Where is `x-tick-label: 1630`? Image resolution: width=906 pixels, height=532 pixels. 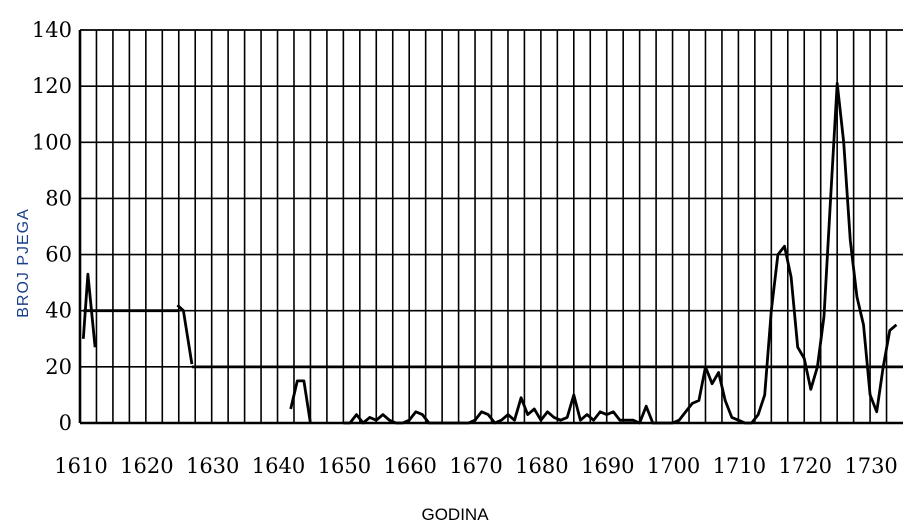 x-tick-label: 1630 is located at coordinates (212, 466).